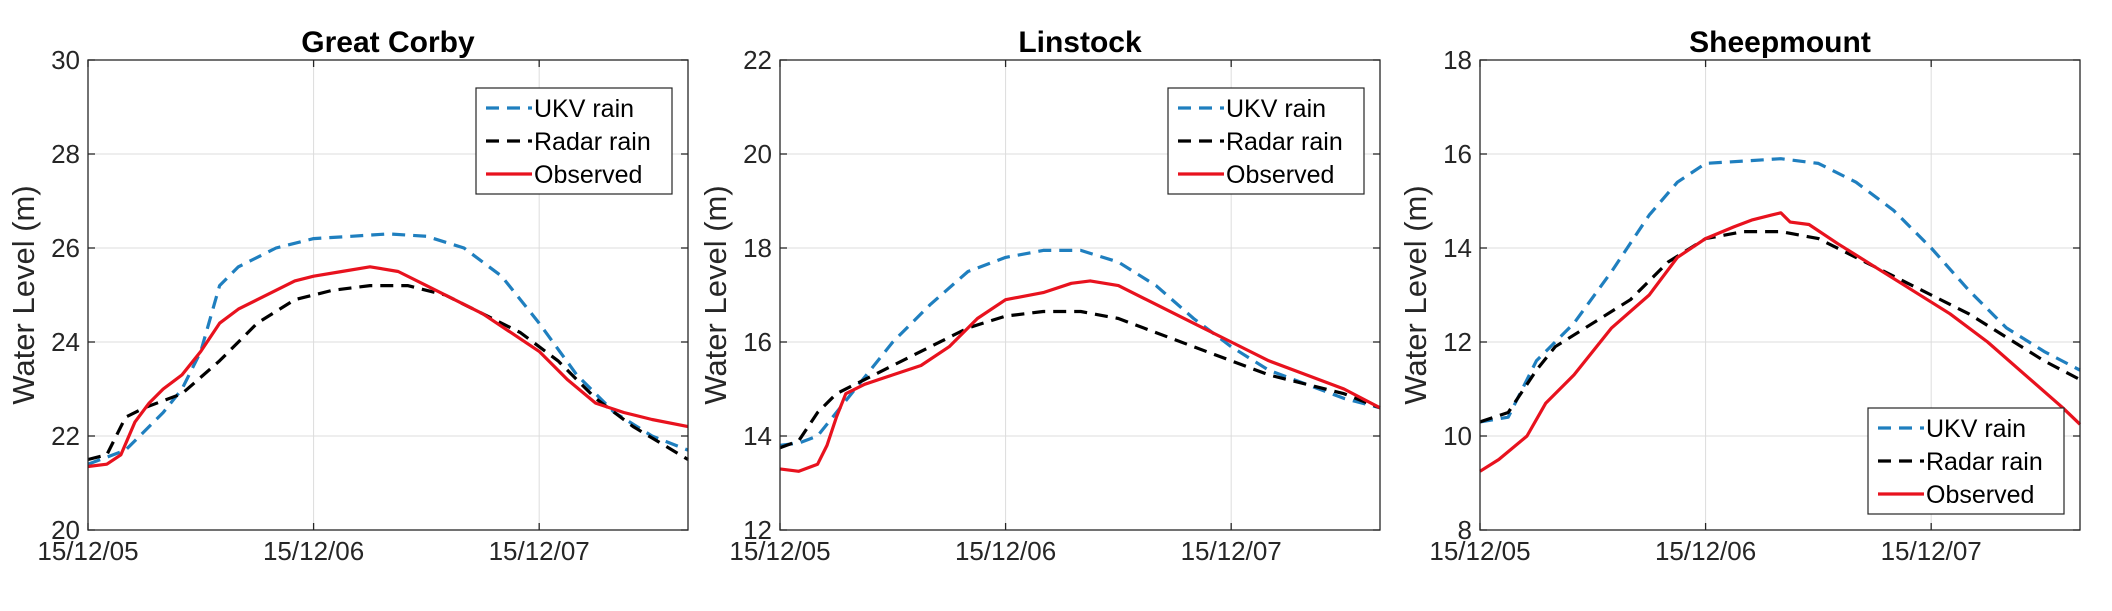 The image size is (2112, 611). I want to click on y-tick-label: 30, so click(65, 60).